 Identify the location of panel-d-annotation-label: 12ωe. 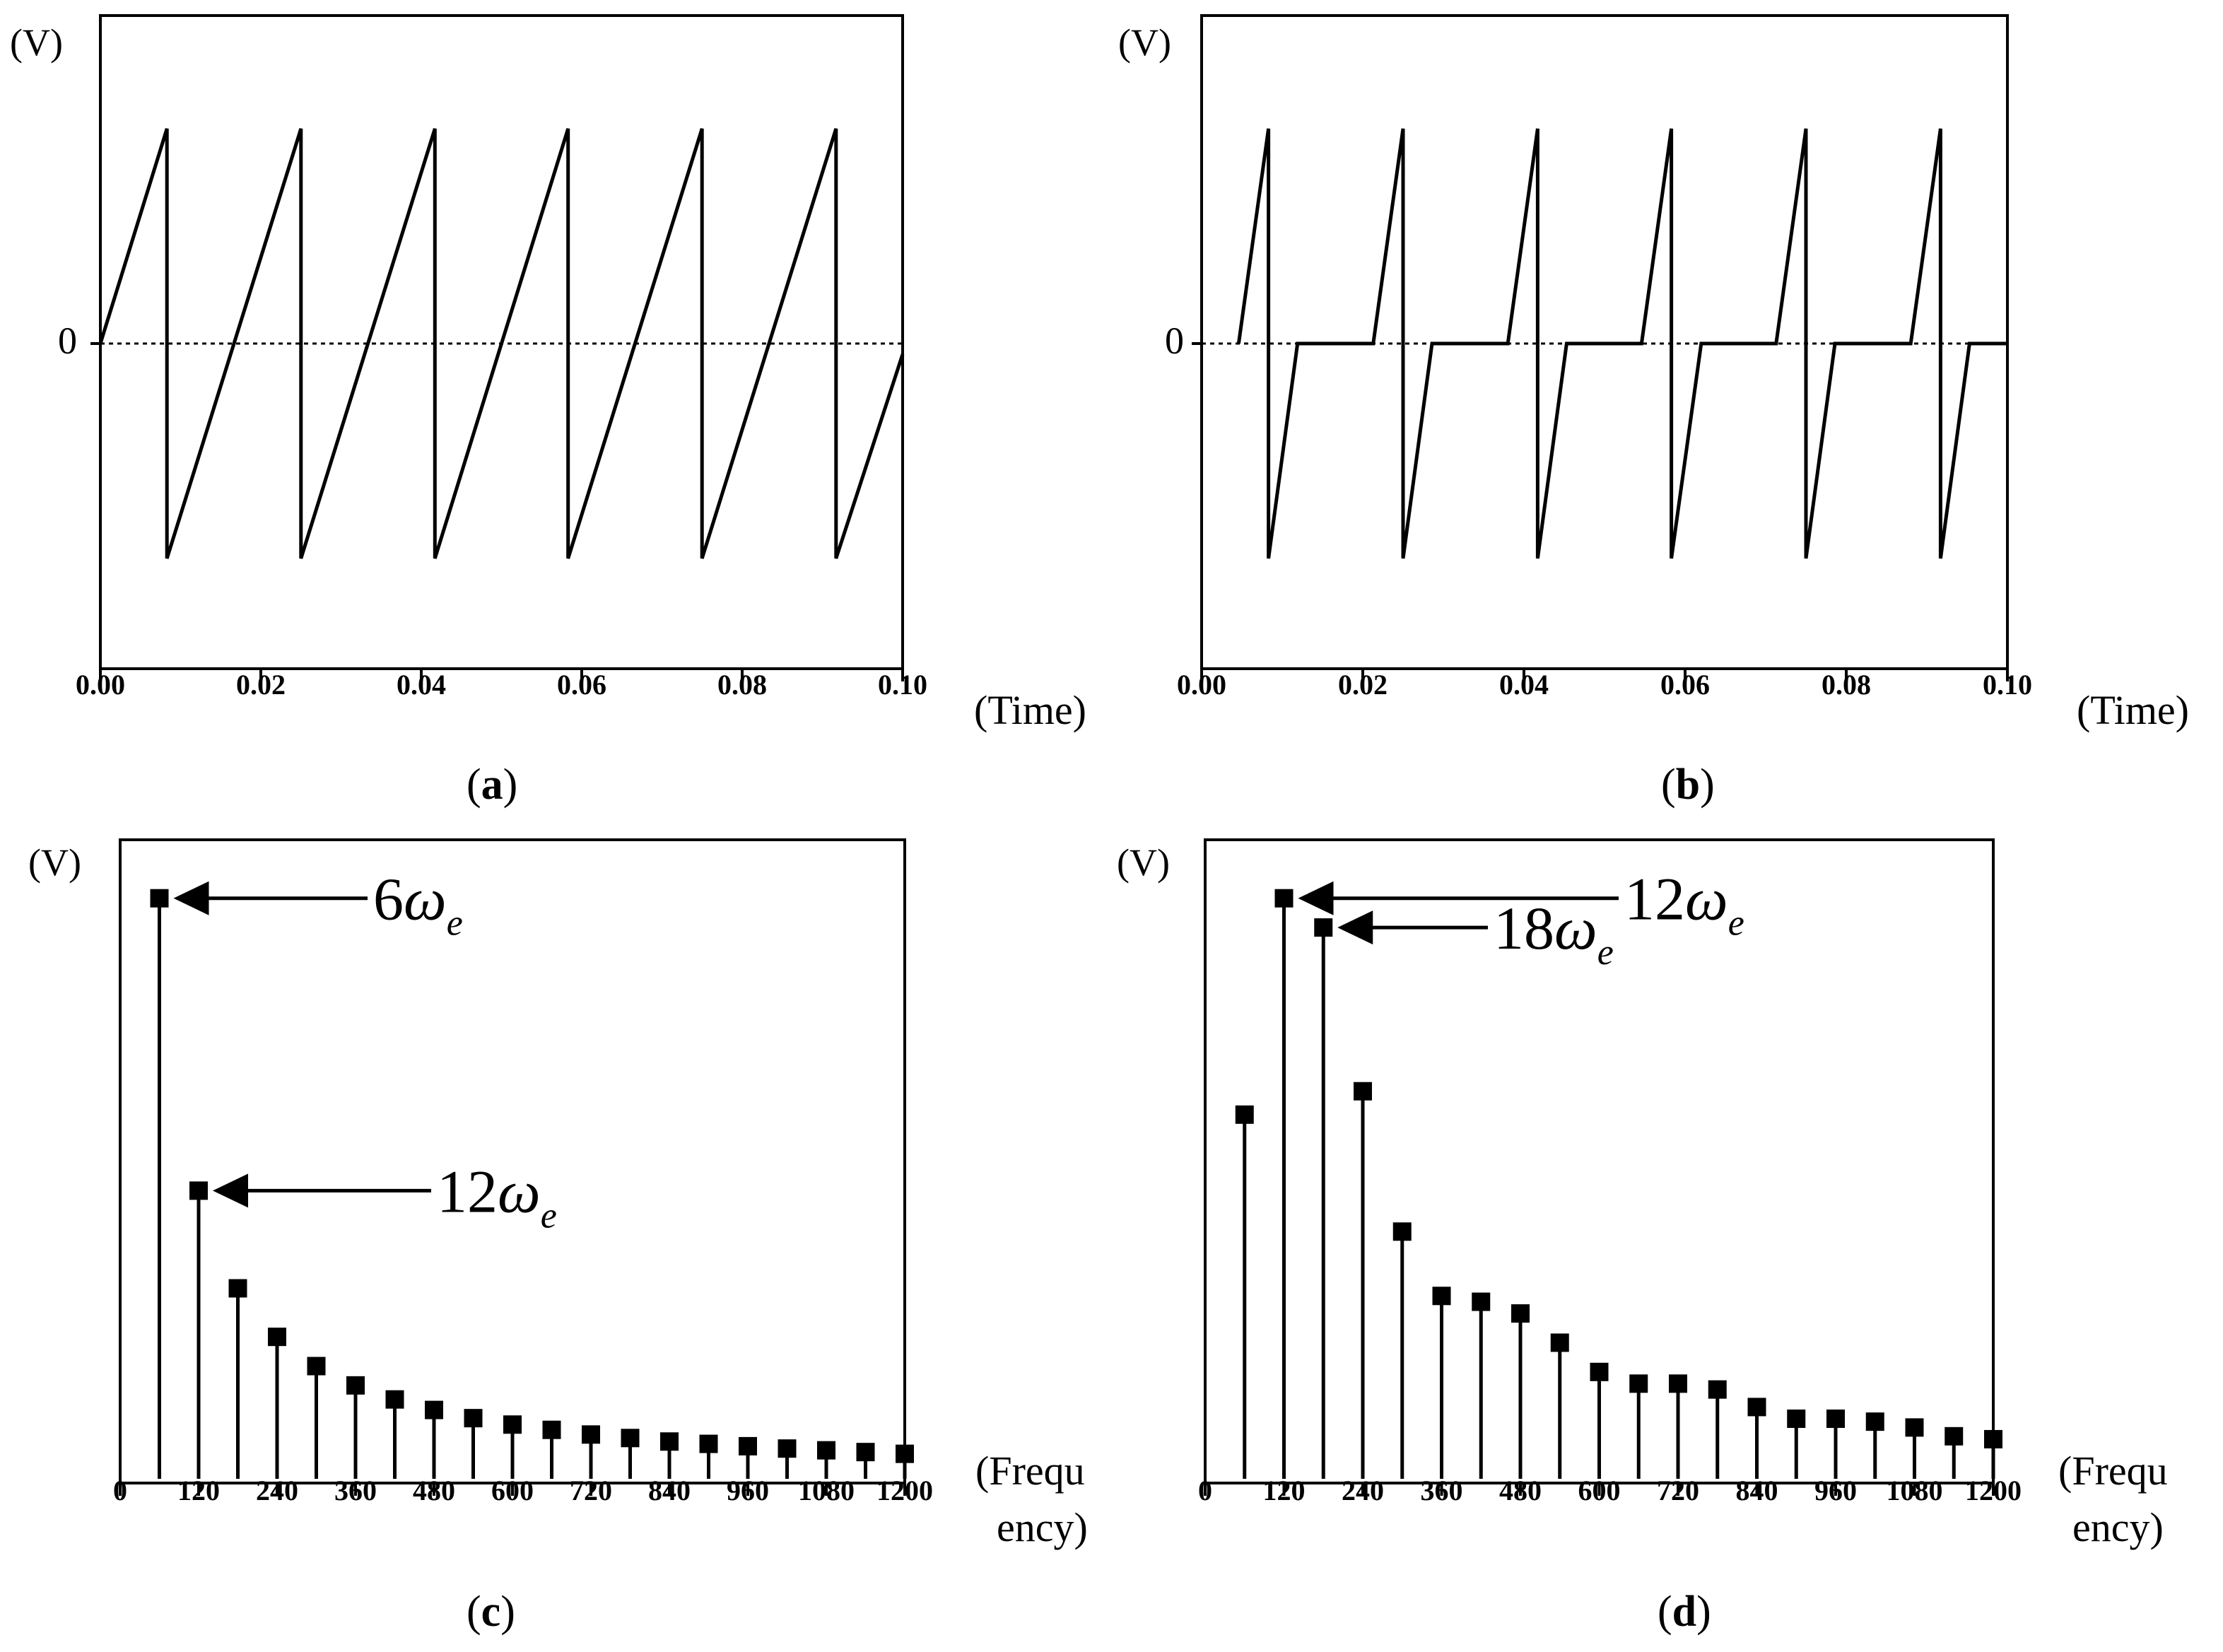
(1684, 904).